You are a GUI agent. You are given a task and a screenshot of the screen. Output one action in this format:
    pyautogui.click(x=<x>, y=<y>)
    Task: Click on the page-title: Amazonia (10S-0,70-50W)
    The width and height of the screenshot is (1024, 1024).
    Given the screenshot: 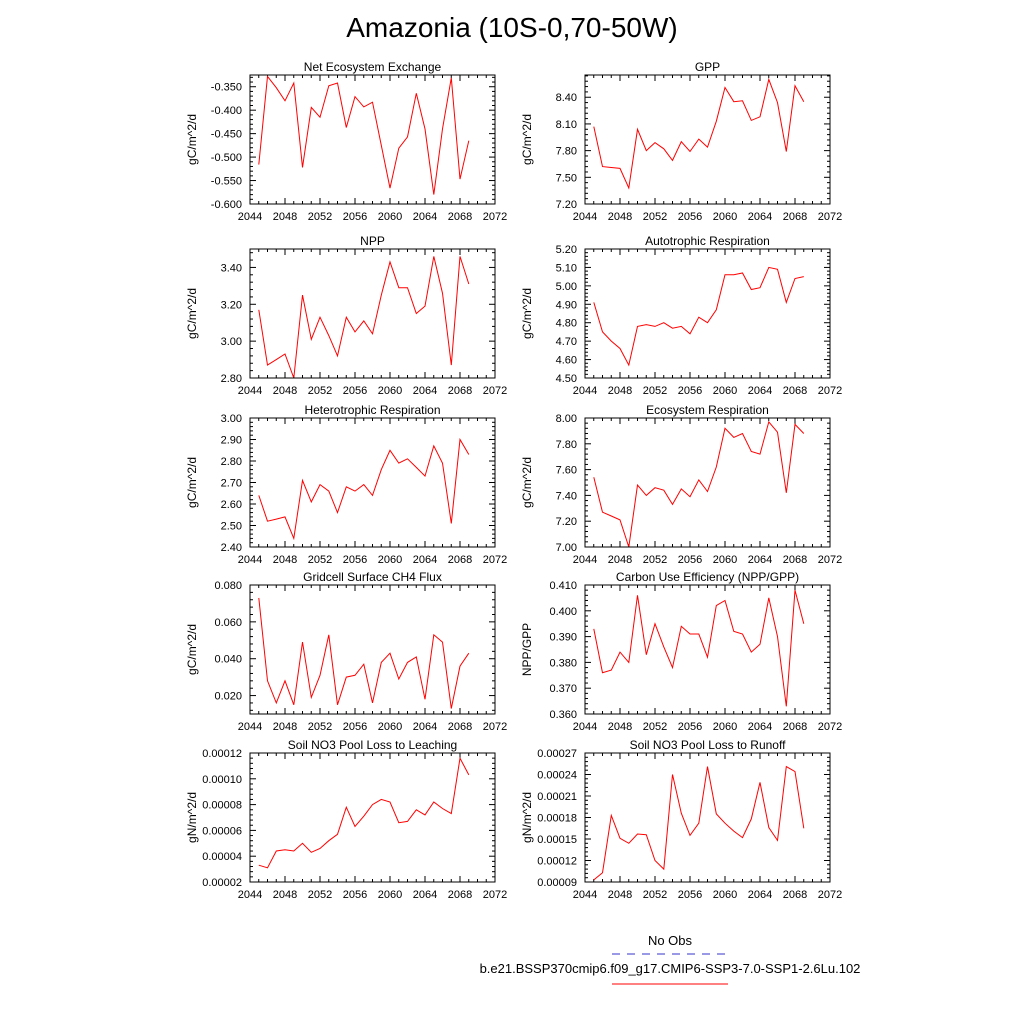 What is the action you would take?
    pyautogui.click(x=512, y=27)
    